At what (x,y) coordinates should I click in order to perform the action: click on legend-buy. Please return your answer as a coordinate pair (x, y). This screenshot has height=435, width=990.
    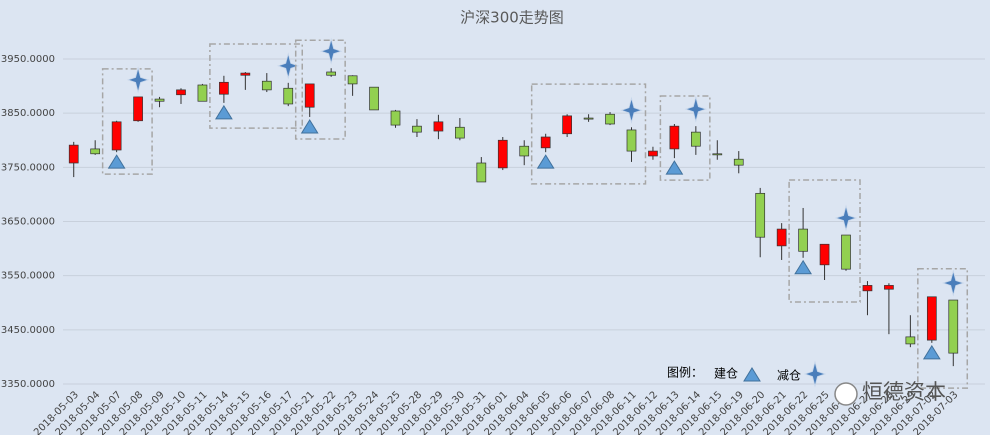
    Looking at the image, I should click on (752, 374).